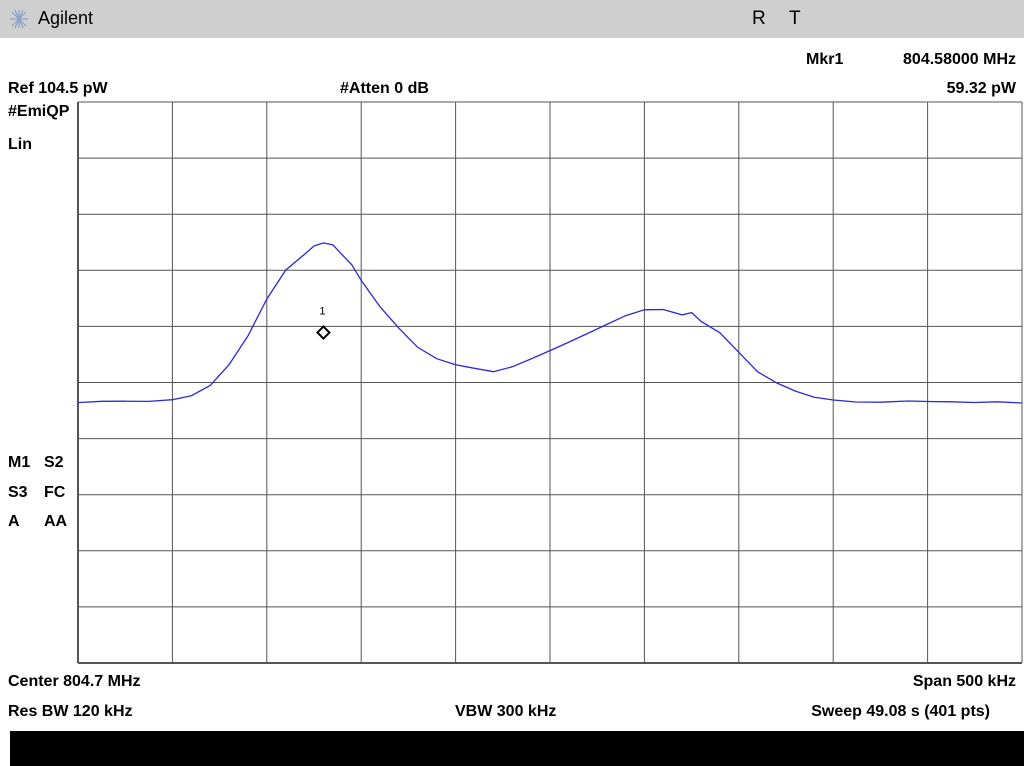 The height and width of the screenshot is (766, 1024). What do you see at coordinates (20, 144) in the screenshot?
I see `scale-type: Lin` at bounding box center [20, 144].